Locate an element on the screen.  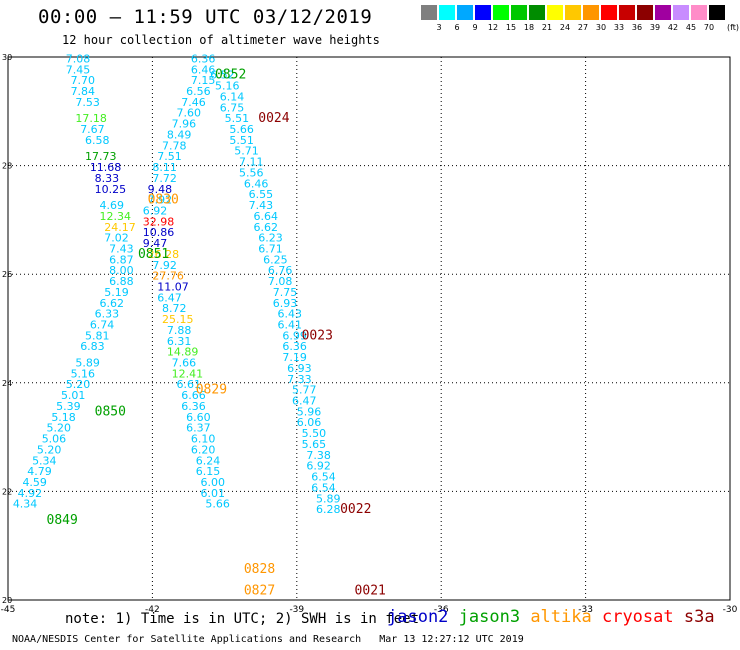
pass-time-label: 0830 is located at coordinates (163, 200).